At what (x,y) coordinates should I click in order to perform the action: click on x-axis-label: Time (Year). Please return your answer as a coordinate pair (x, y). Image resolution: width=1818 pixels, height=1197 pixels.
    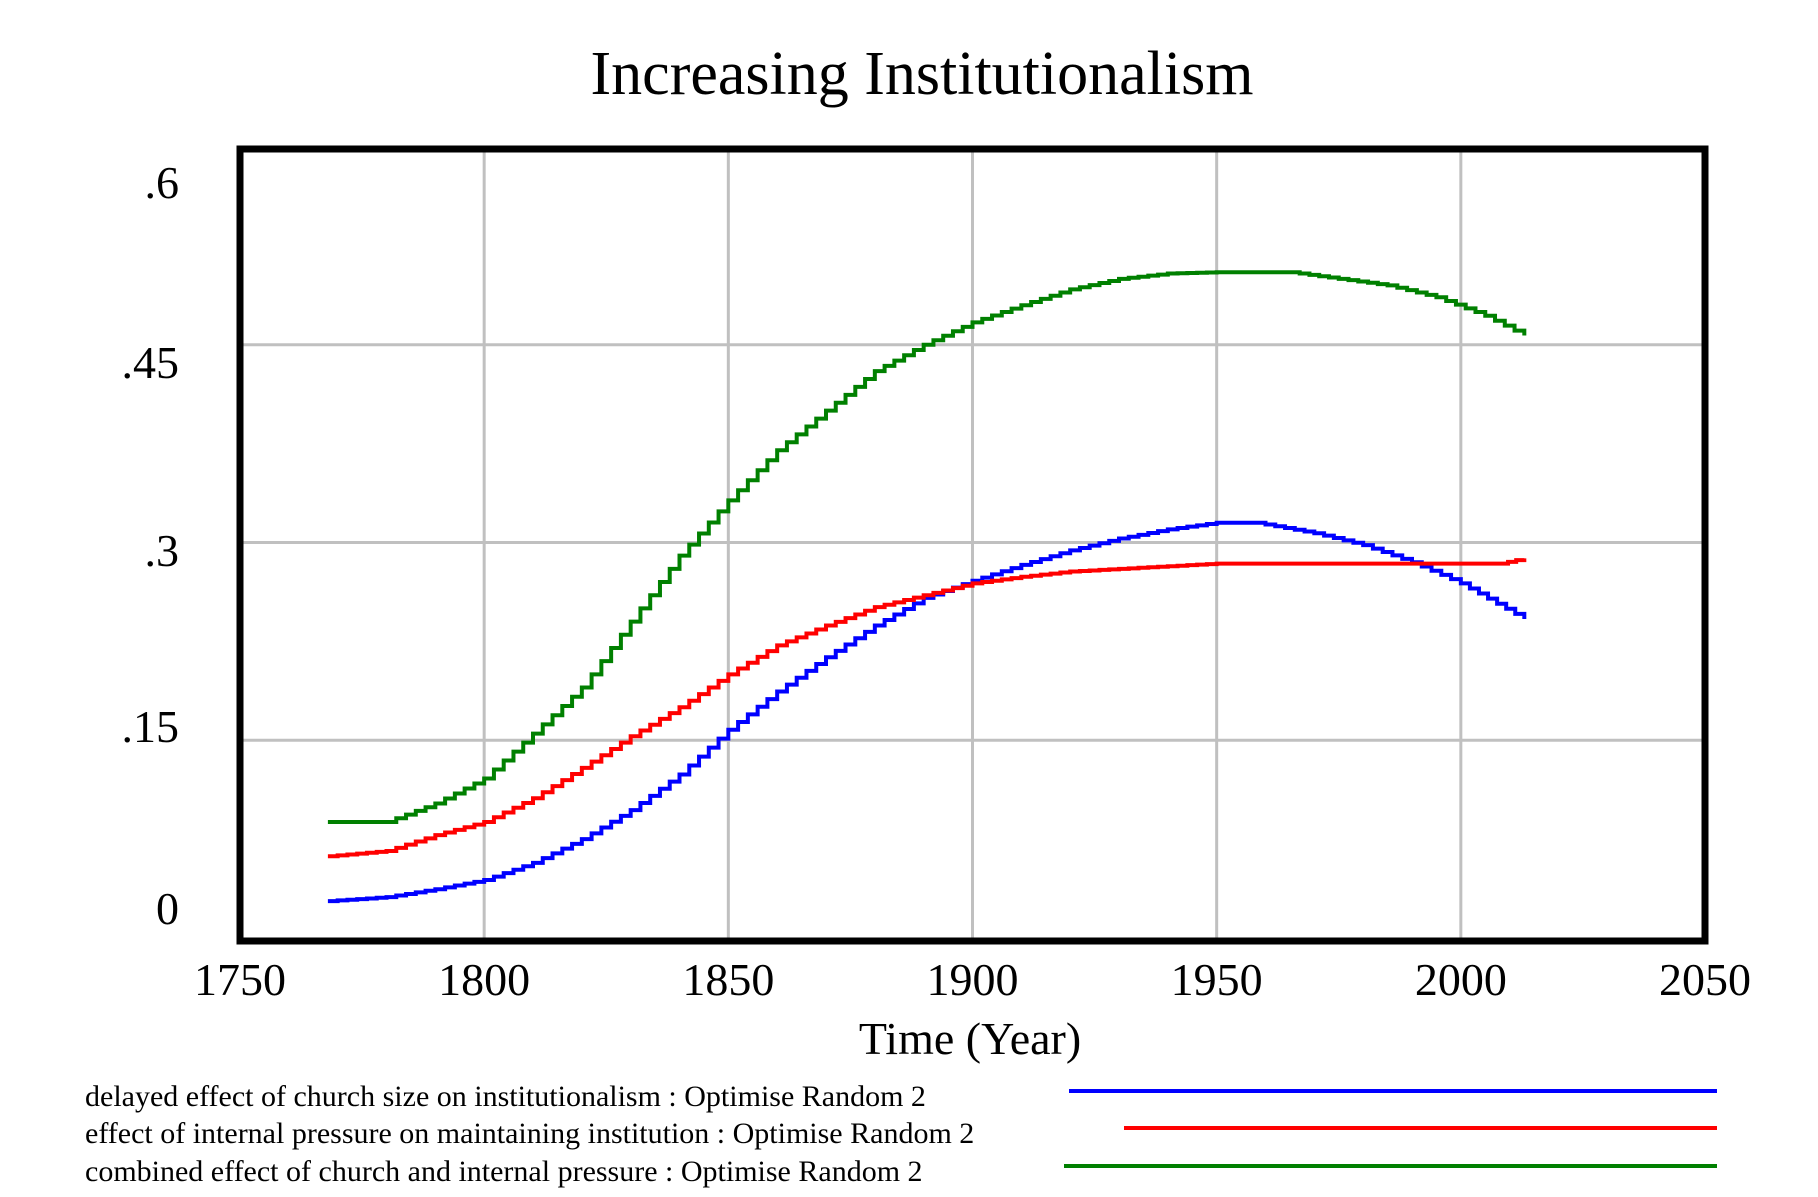
    Looking at the image, I should click on (970, 1038).